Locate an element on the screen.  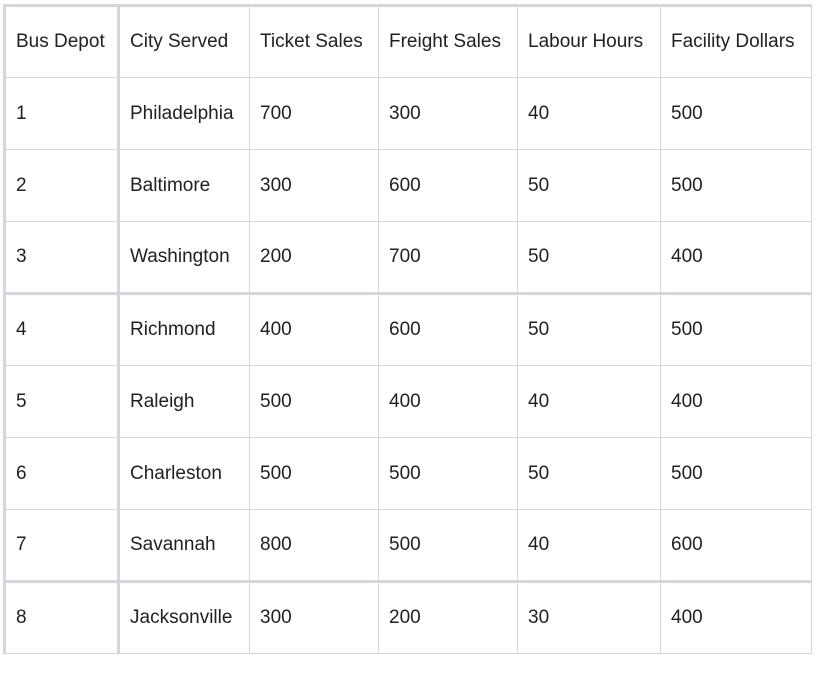
header-city-served: City Served is located at coordinates (184, 41).